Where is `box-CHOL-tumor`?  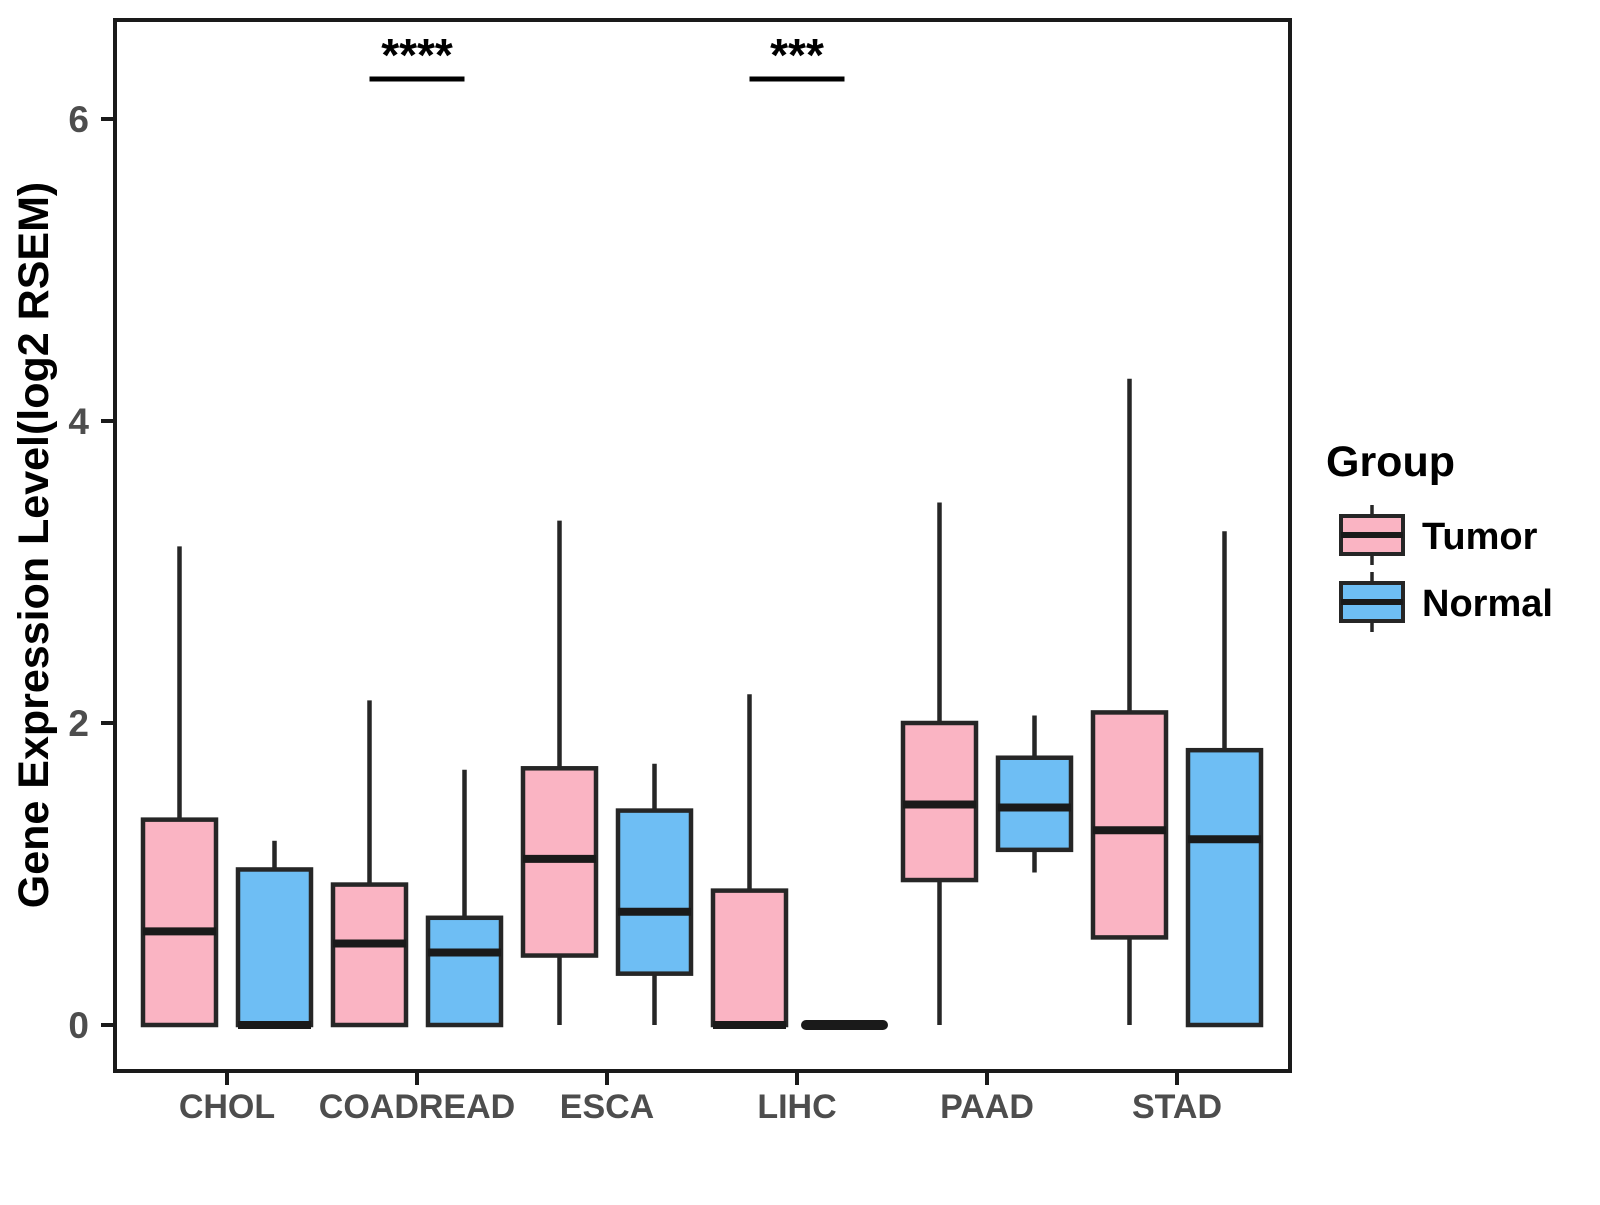
box-CHOL-tumor is located at coordinates (179, 922).